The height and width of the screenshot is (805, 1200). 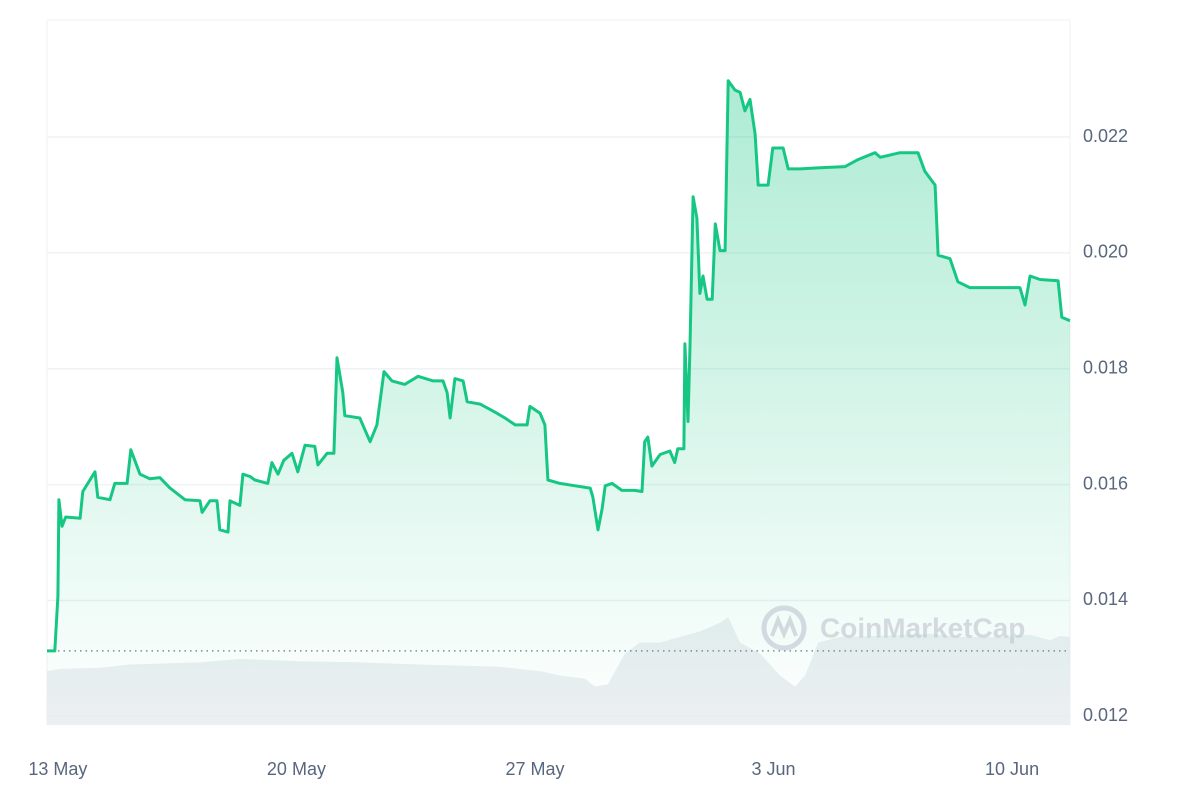 I want to click on watermark-logo, so click(x=784, y=628).